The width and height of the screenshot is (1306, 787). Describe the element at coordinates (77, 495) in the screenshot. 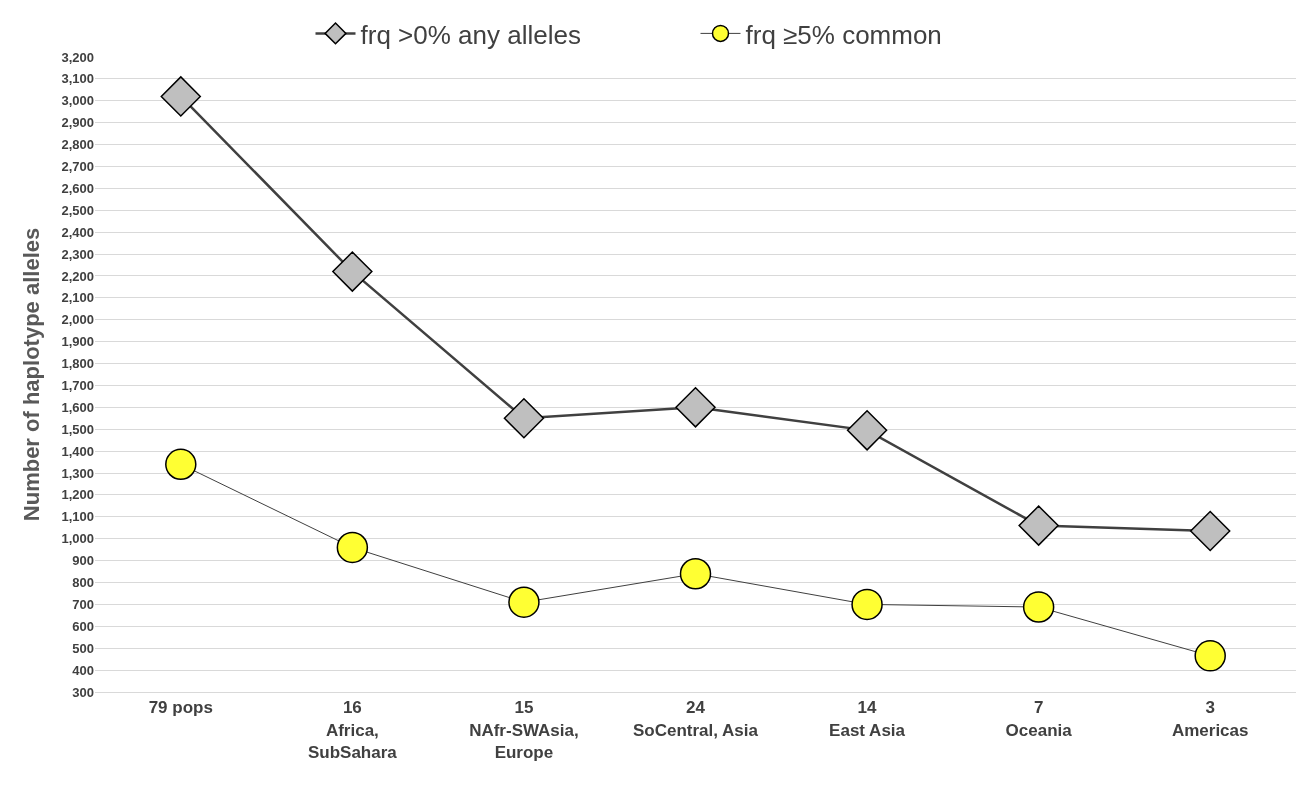

I see `y-tick-label: 1,200` at that location.